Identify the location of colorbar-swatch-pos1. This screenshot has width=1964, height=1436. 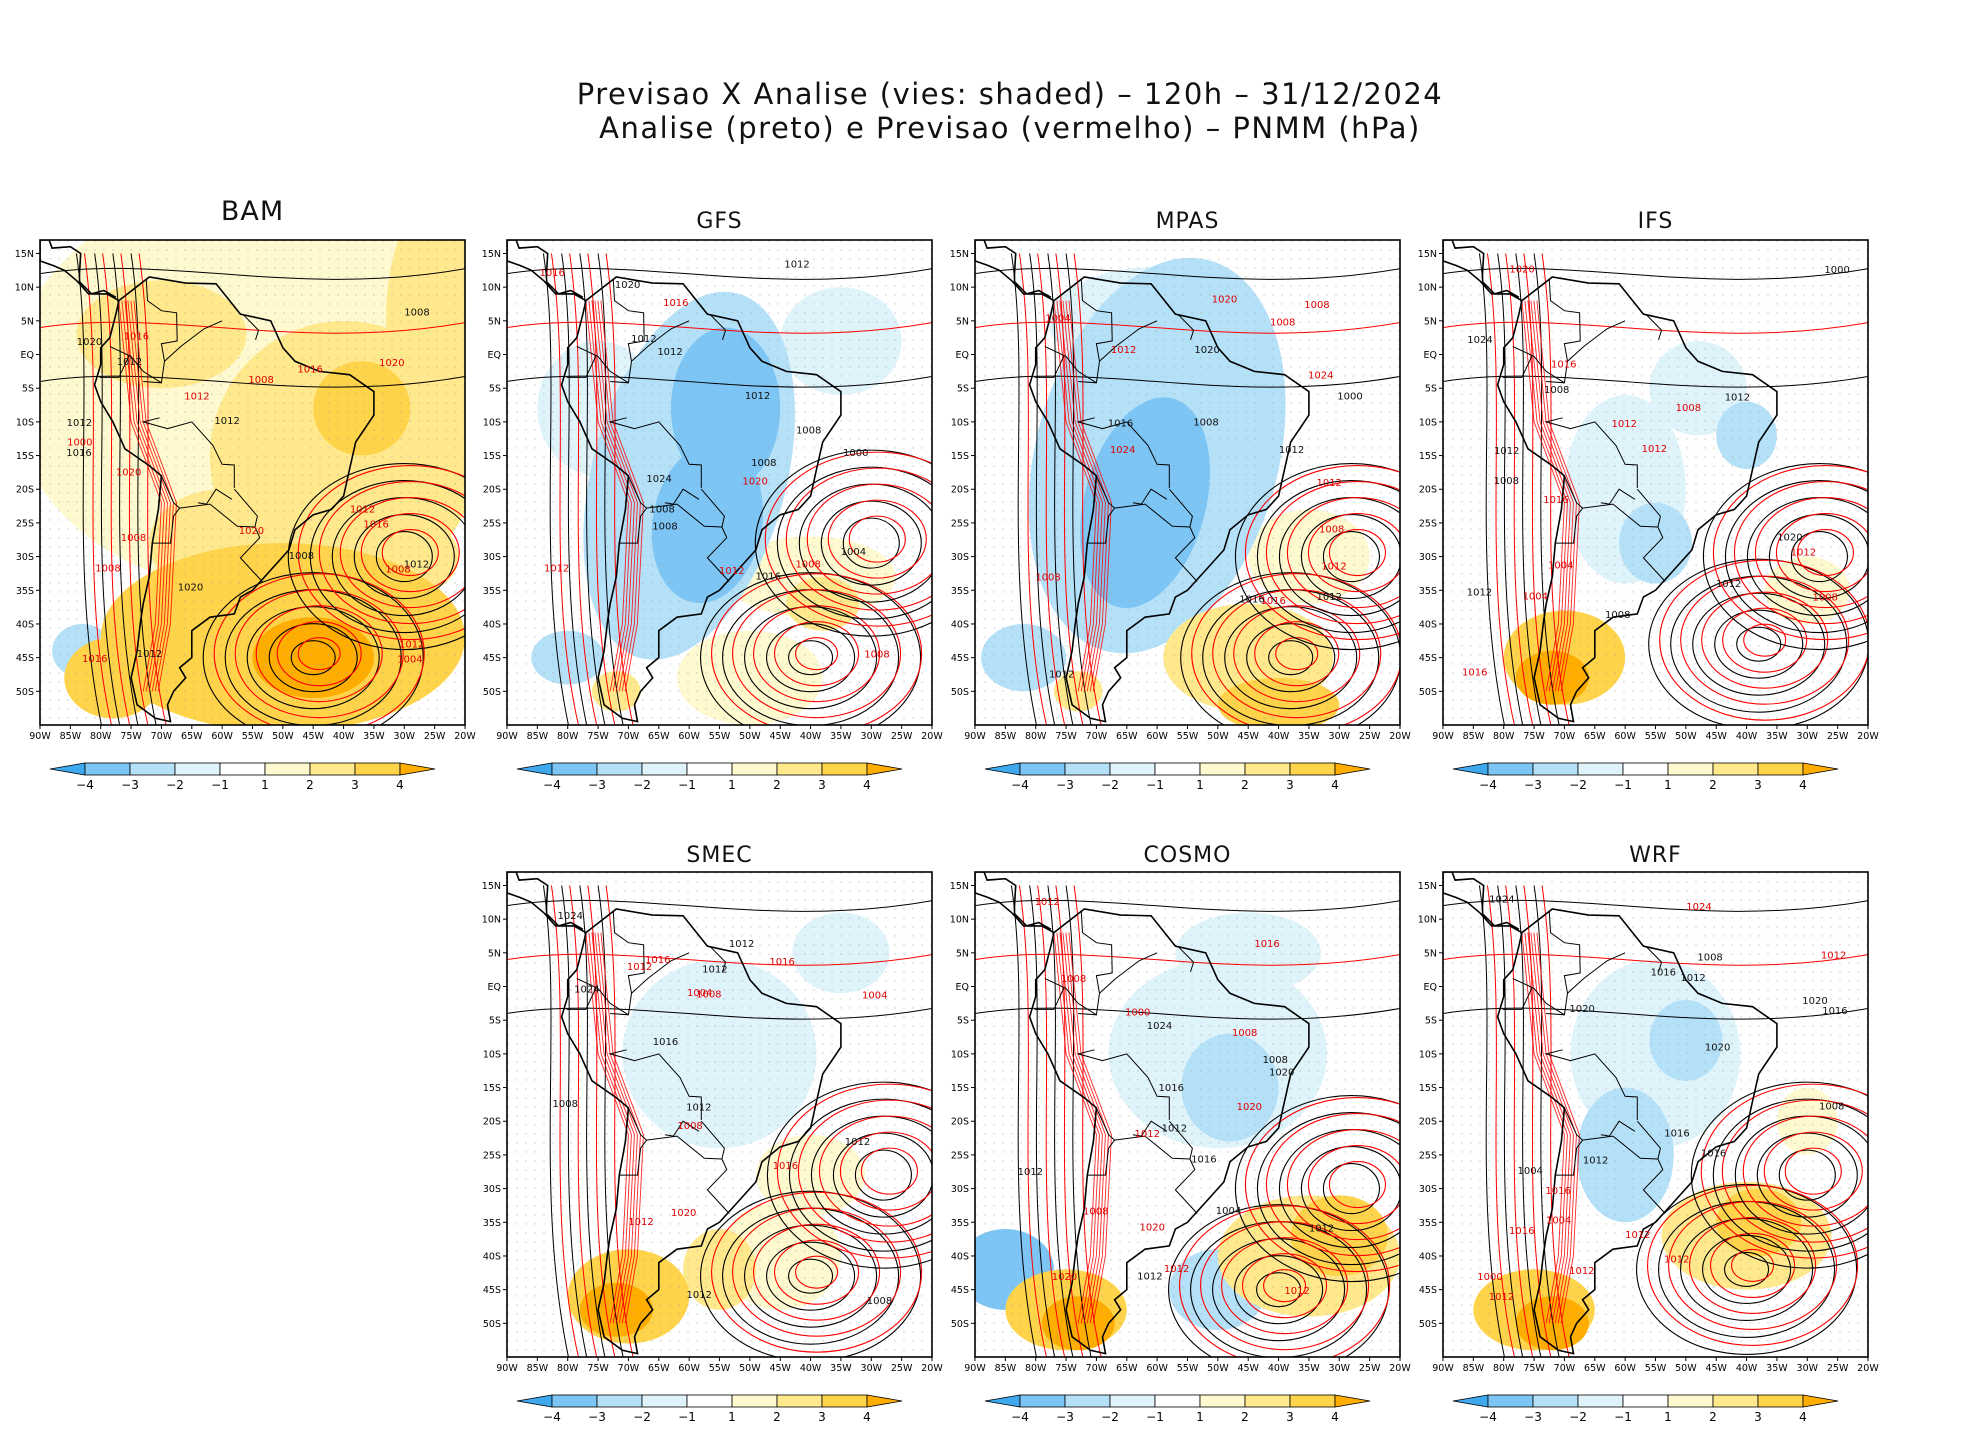
(1222, 769).